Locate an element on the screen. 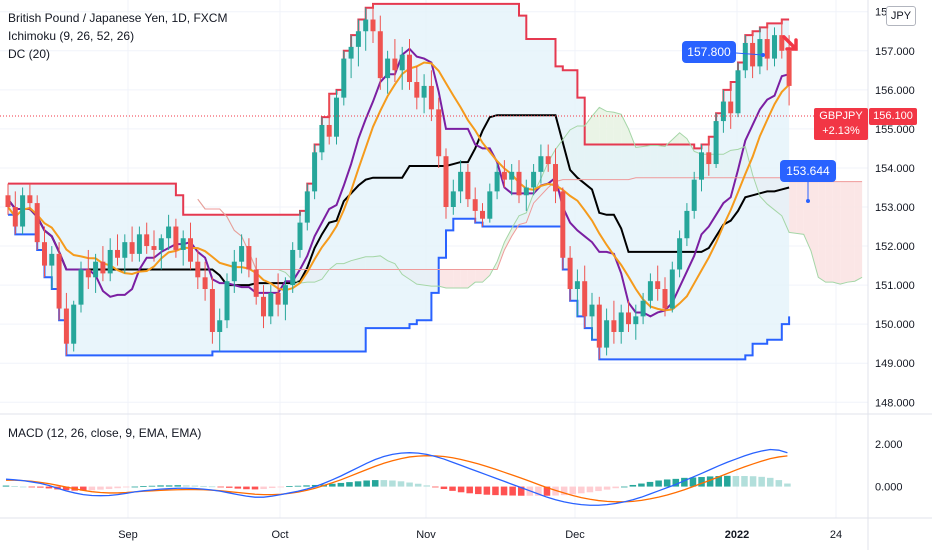 The height and width of the screenshot is (550, 932). macd-legend: MACD (12, 26, close, 9, EMA, EMA) is located at coordinates (105, 433).